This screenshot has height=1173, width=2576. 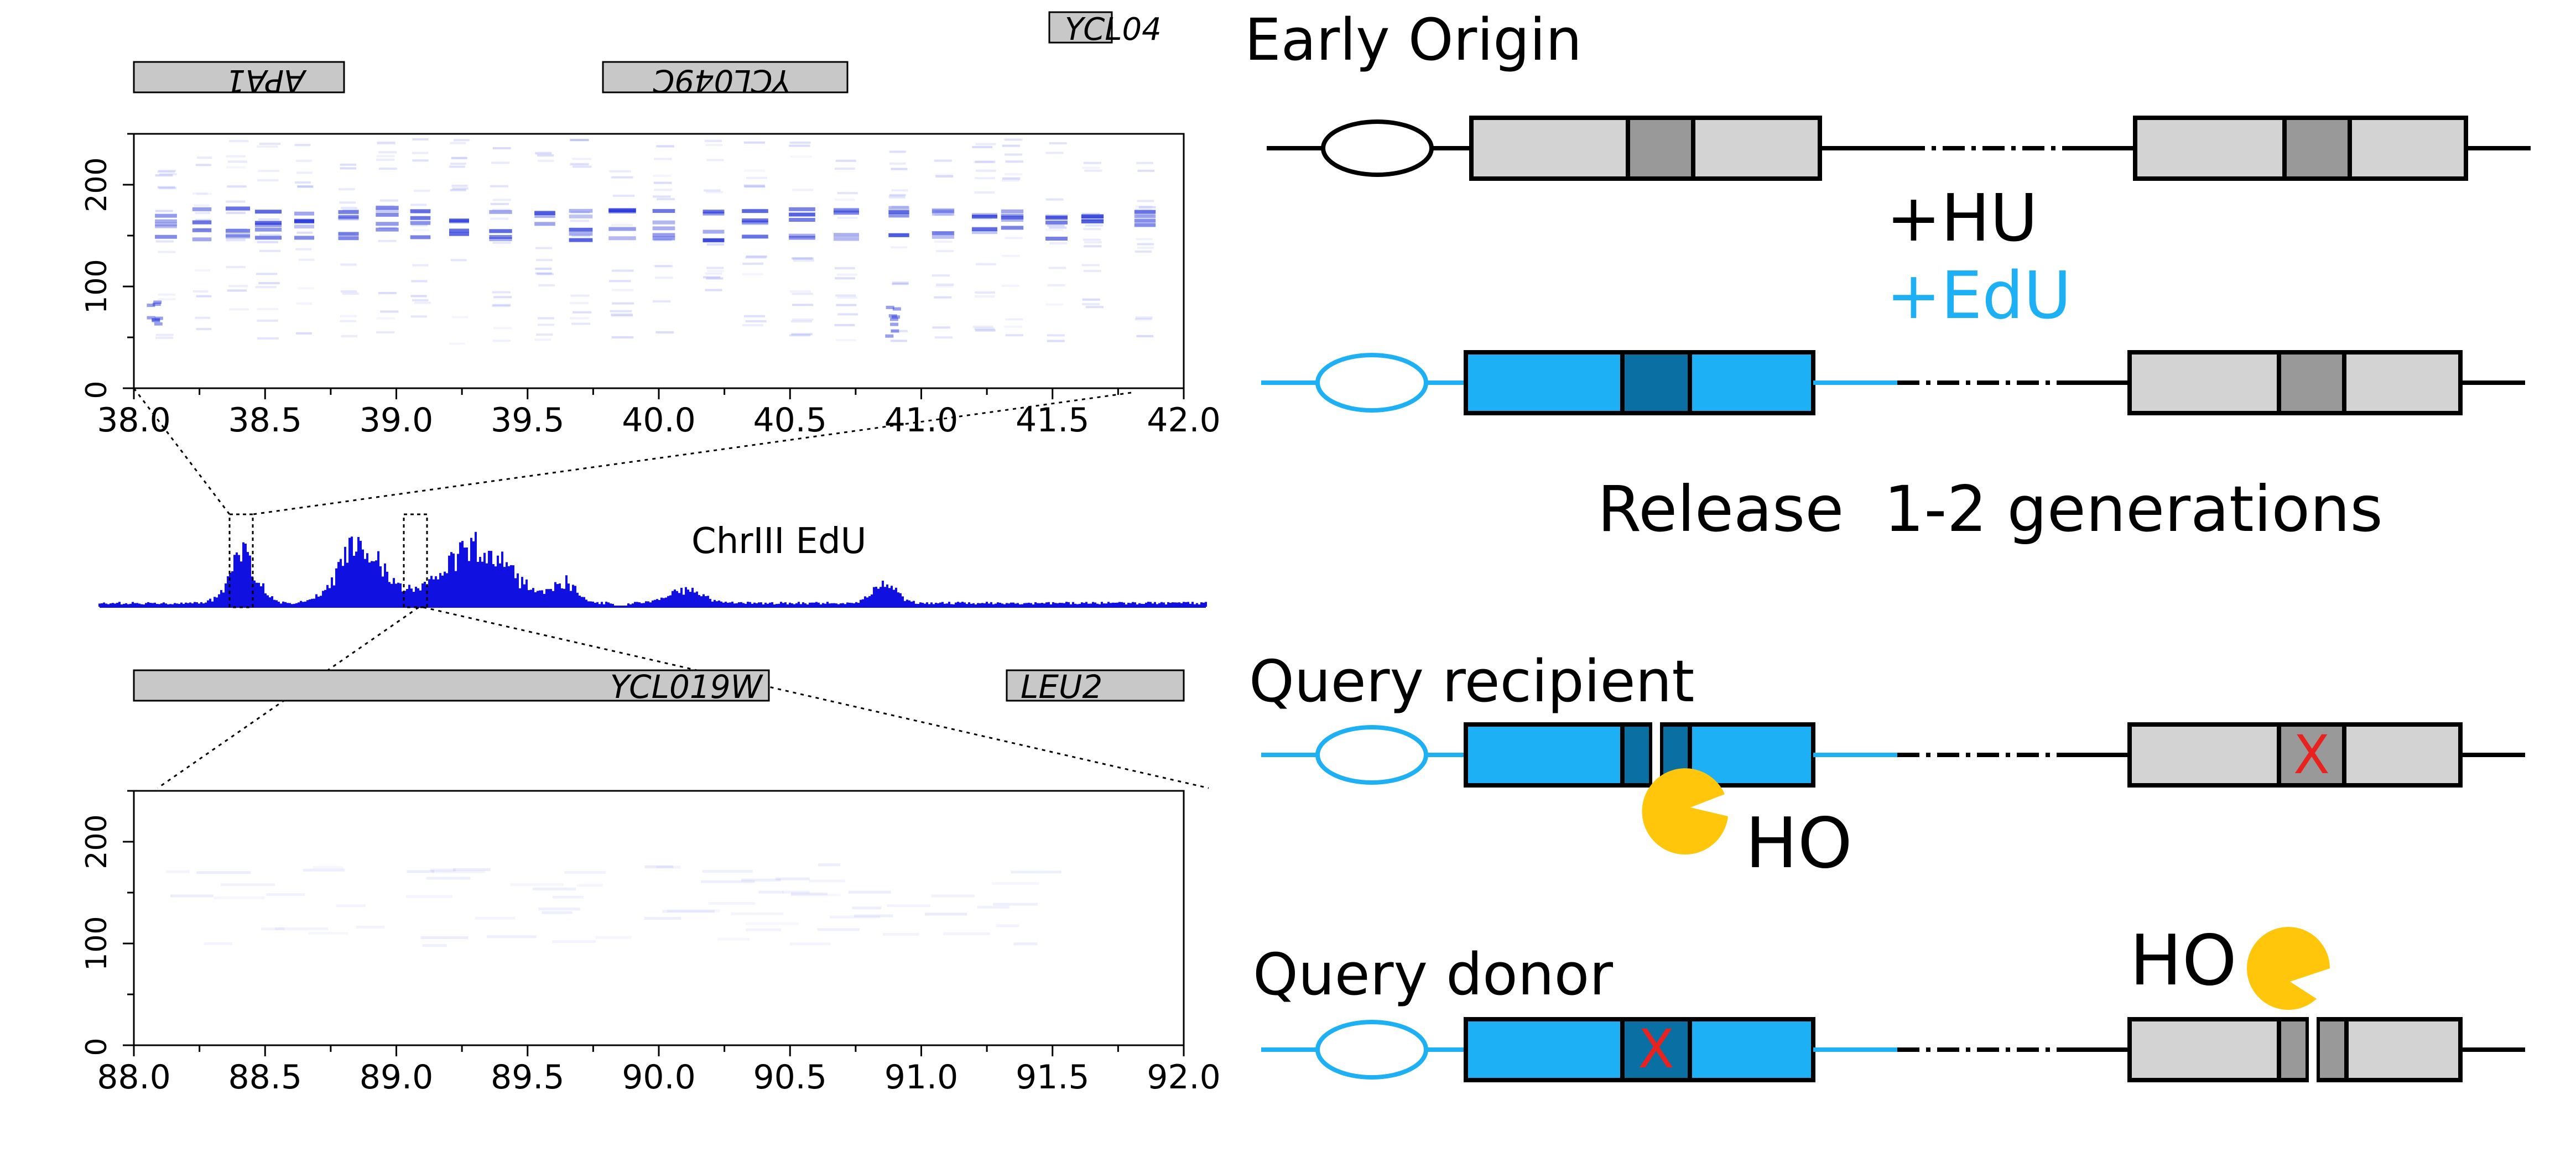 I want to click on heatmap-spot, so click(x=156, y=320).